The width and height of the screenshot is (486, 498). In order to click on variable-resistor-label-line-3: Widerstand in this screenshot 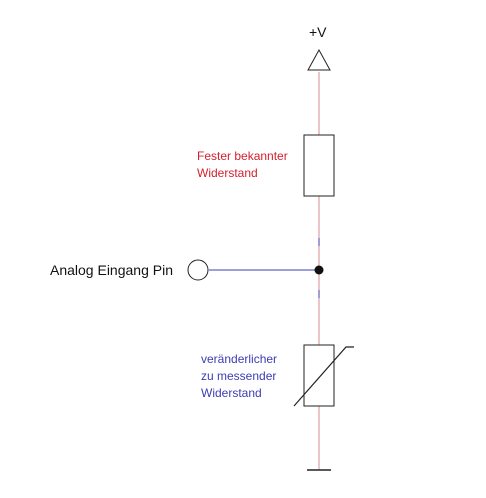, I will do `click(231, 393)`.